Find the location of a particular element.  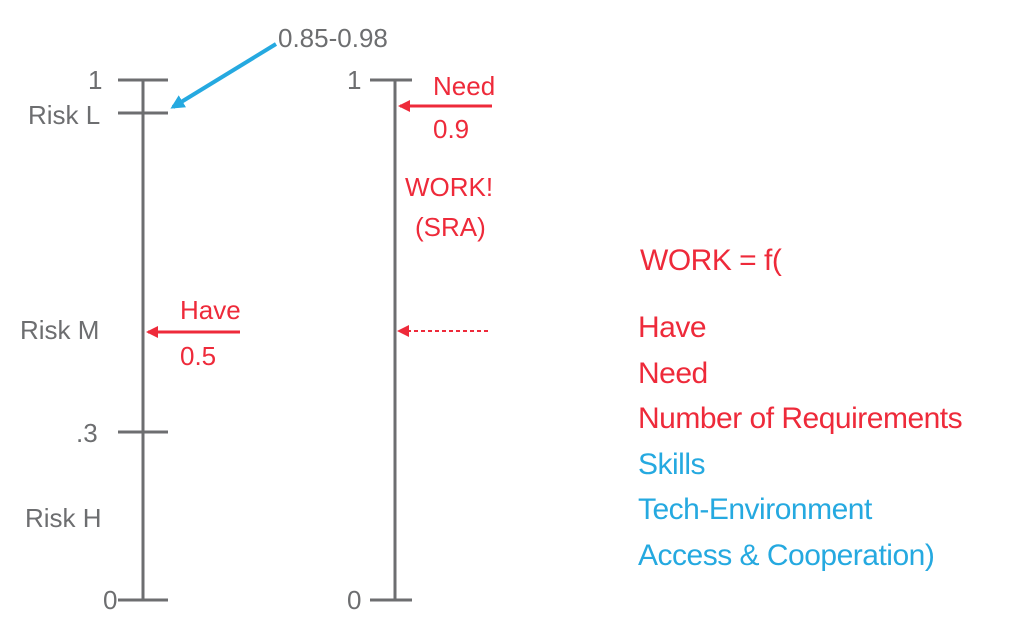

right-scale: 1 0 Need 0.9 WORK! (SRA) is located at coordinates (421, 340).